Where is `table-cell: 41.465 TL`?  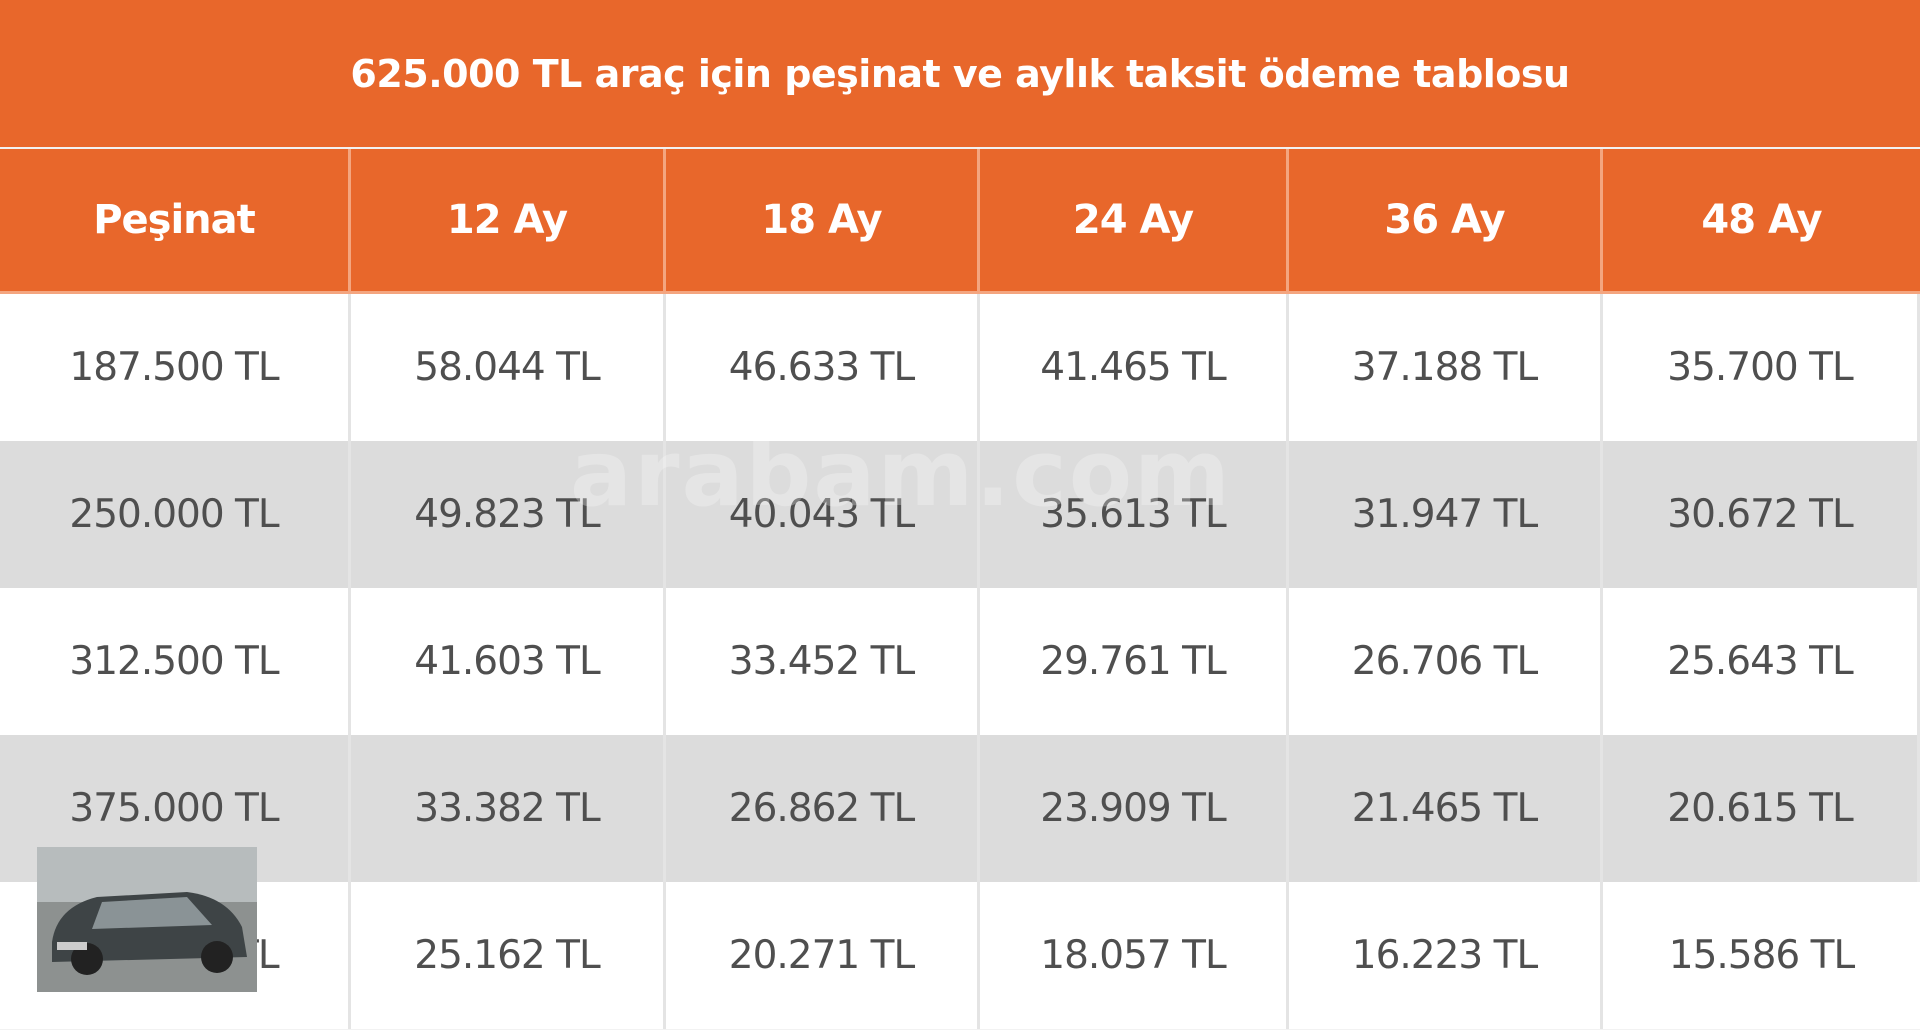 table-cell: 41.465 TL is located at coordinates (1134, 367).